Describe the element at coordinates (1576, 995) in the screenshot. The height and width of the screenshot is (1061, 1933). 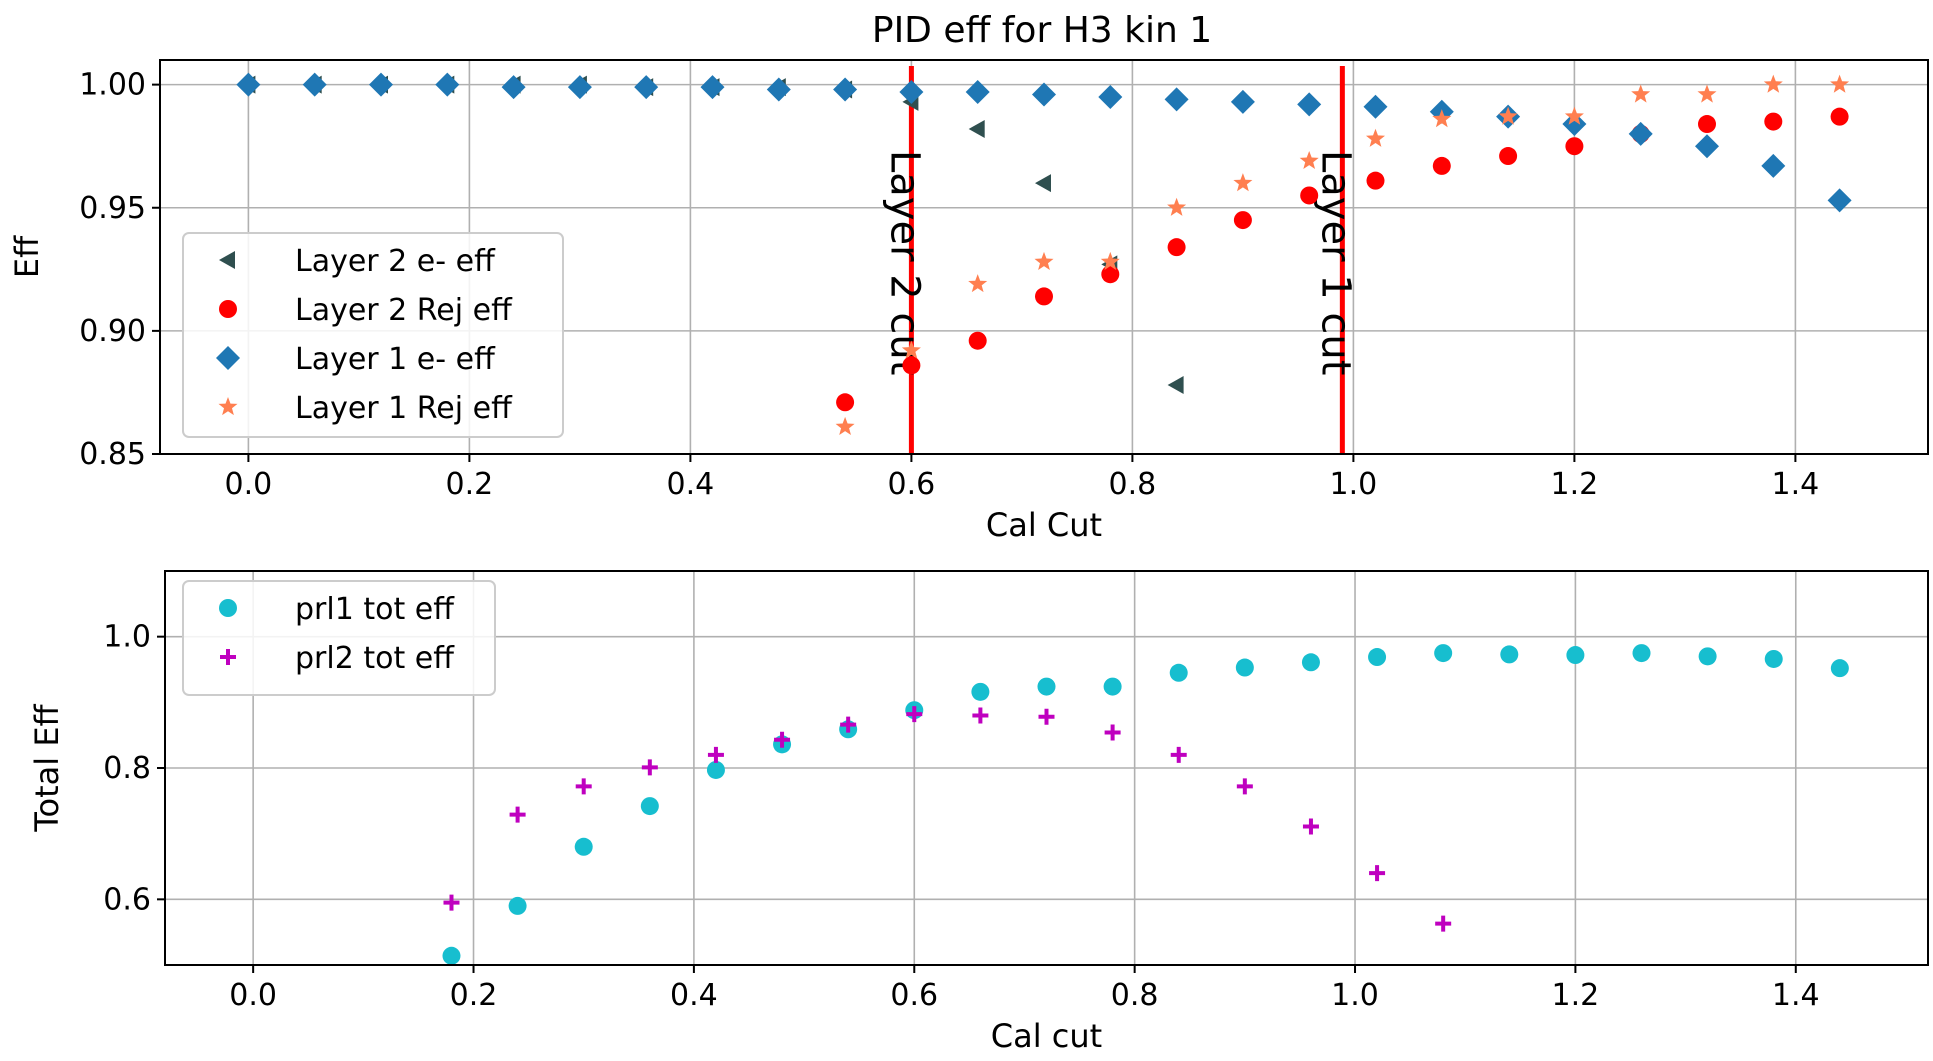
I see `x-tick-label: 1.2` at that location.